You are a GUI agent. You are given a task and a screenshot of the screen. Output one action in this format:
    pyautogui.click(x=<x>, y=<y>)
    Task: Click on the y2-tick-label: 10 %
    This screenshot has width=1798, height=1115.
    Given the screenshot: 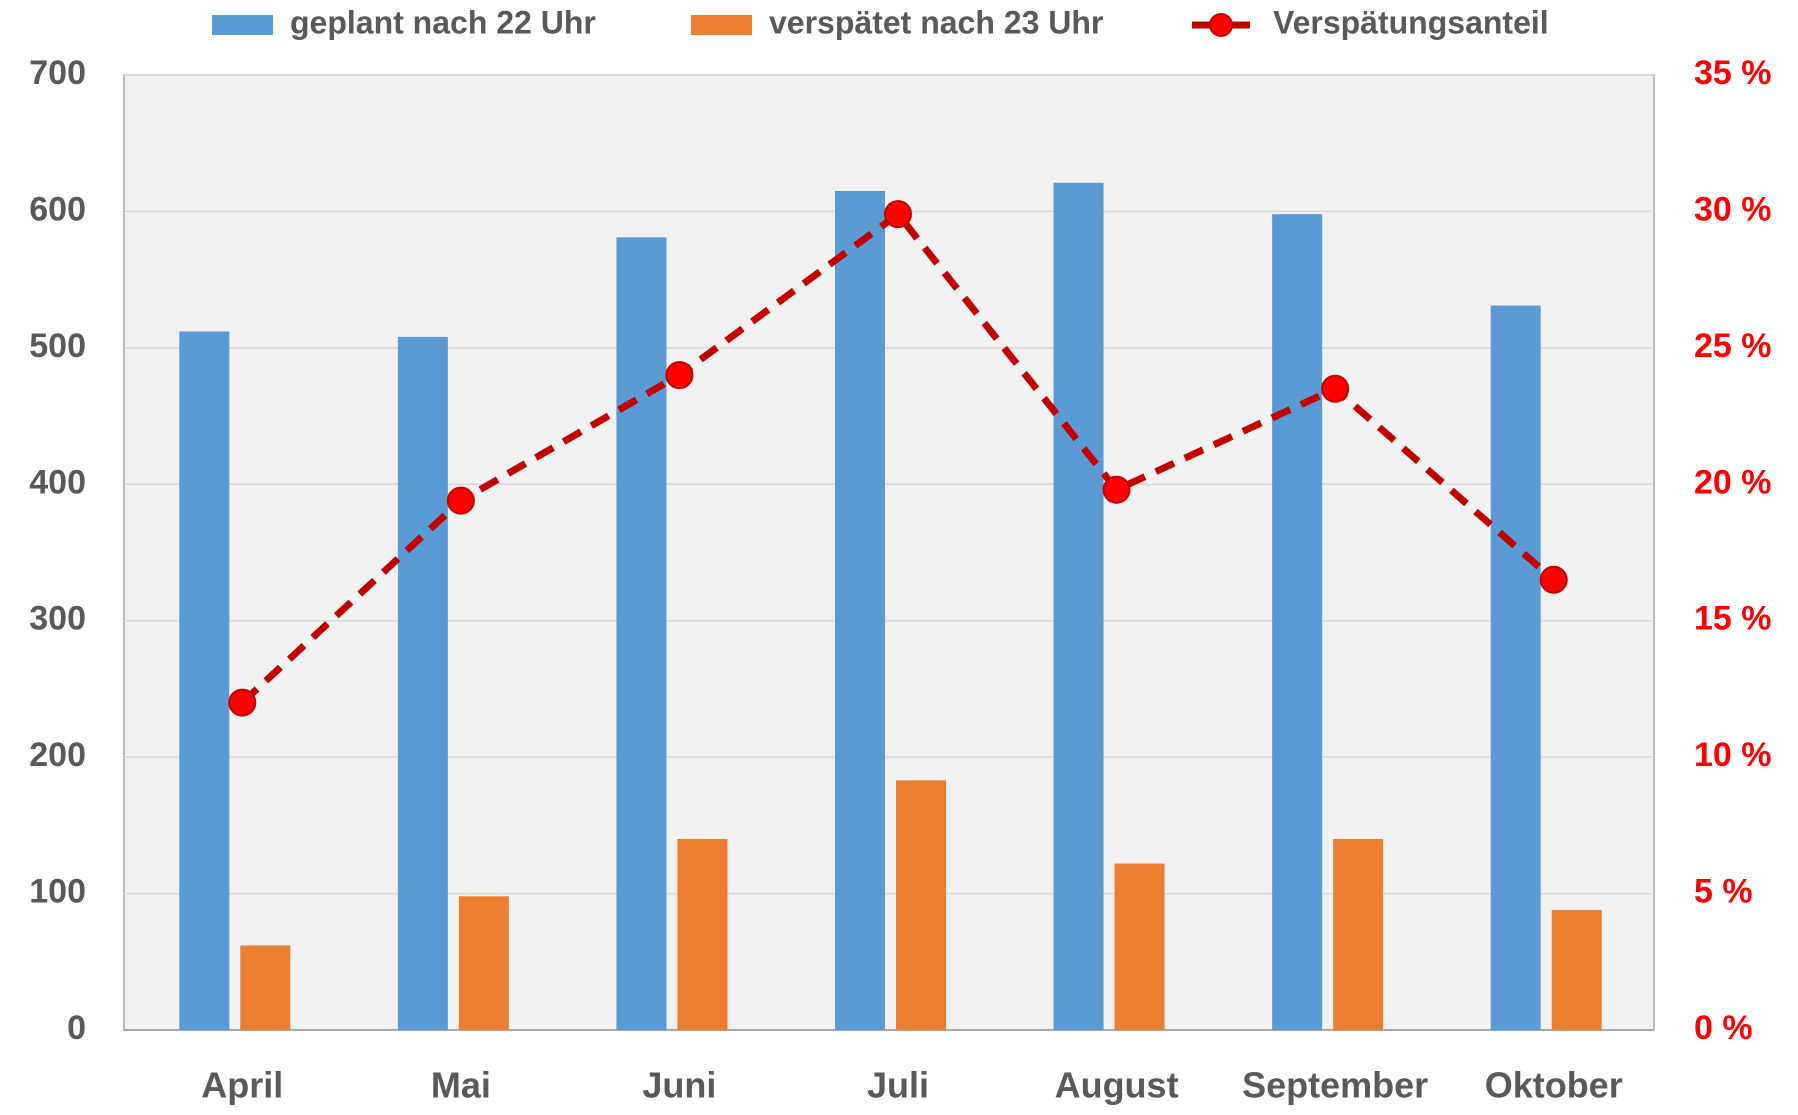 What is the action you would take?
    pyautogui.click(x=1733, y=755)
    